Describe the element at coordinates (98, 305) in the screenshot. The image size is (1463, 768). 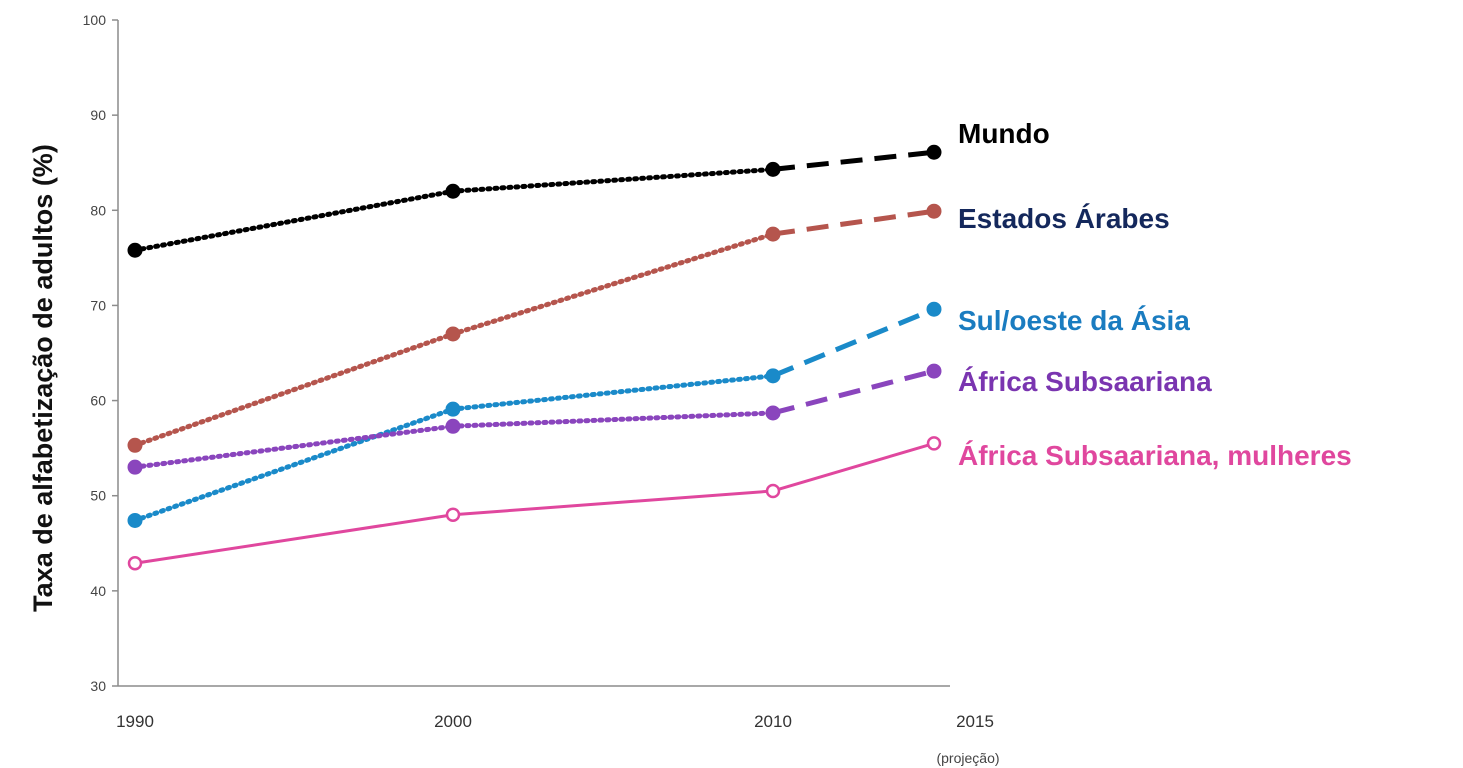
I see `y-tick-label: 70` at that location.